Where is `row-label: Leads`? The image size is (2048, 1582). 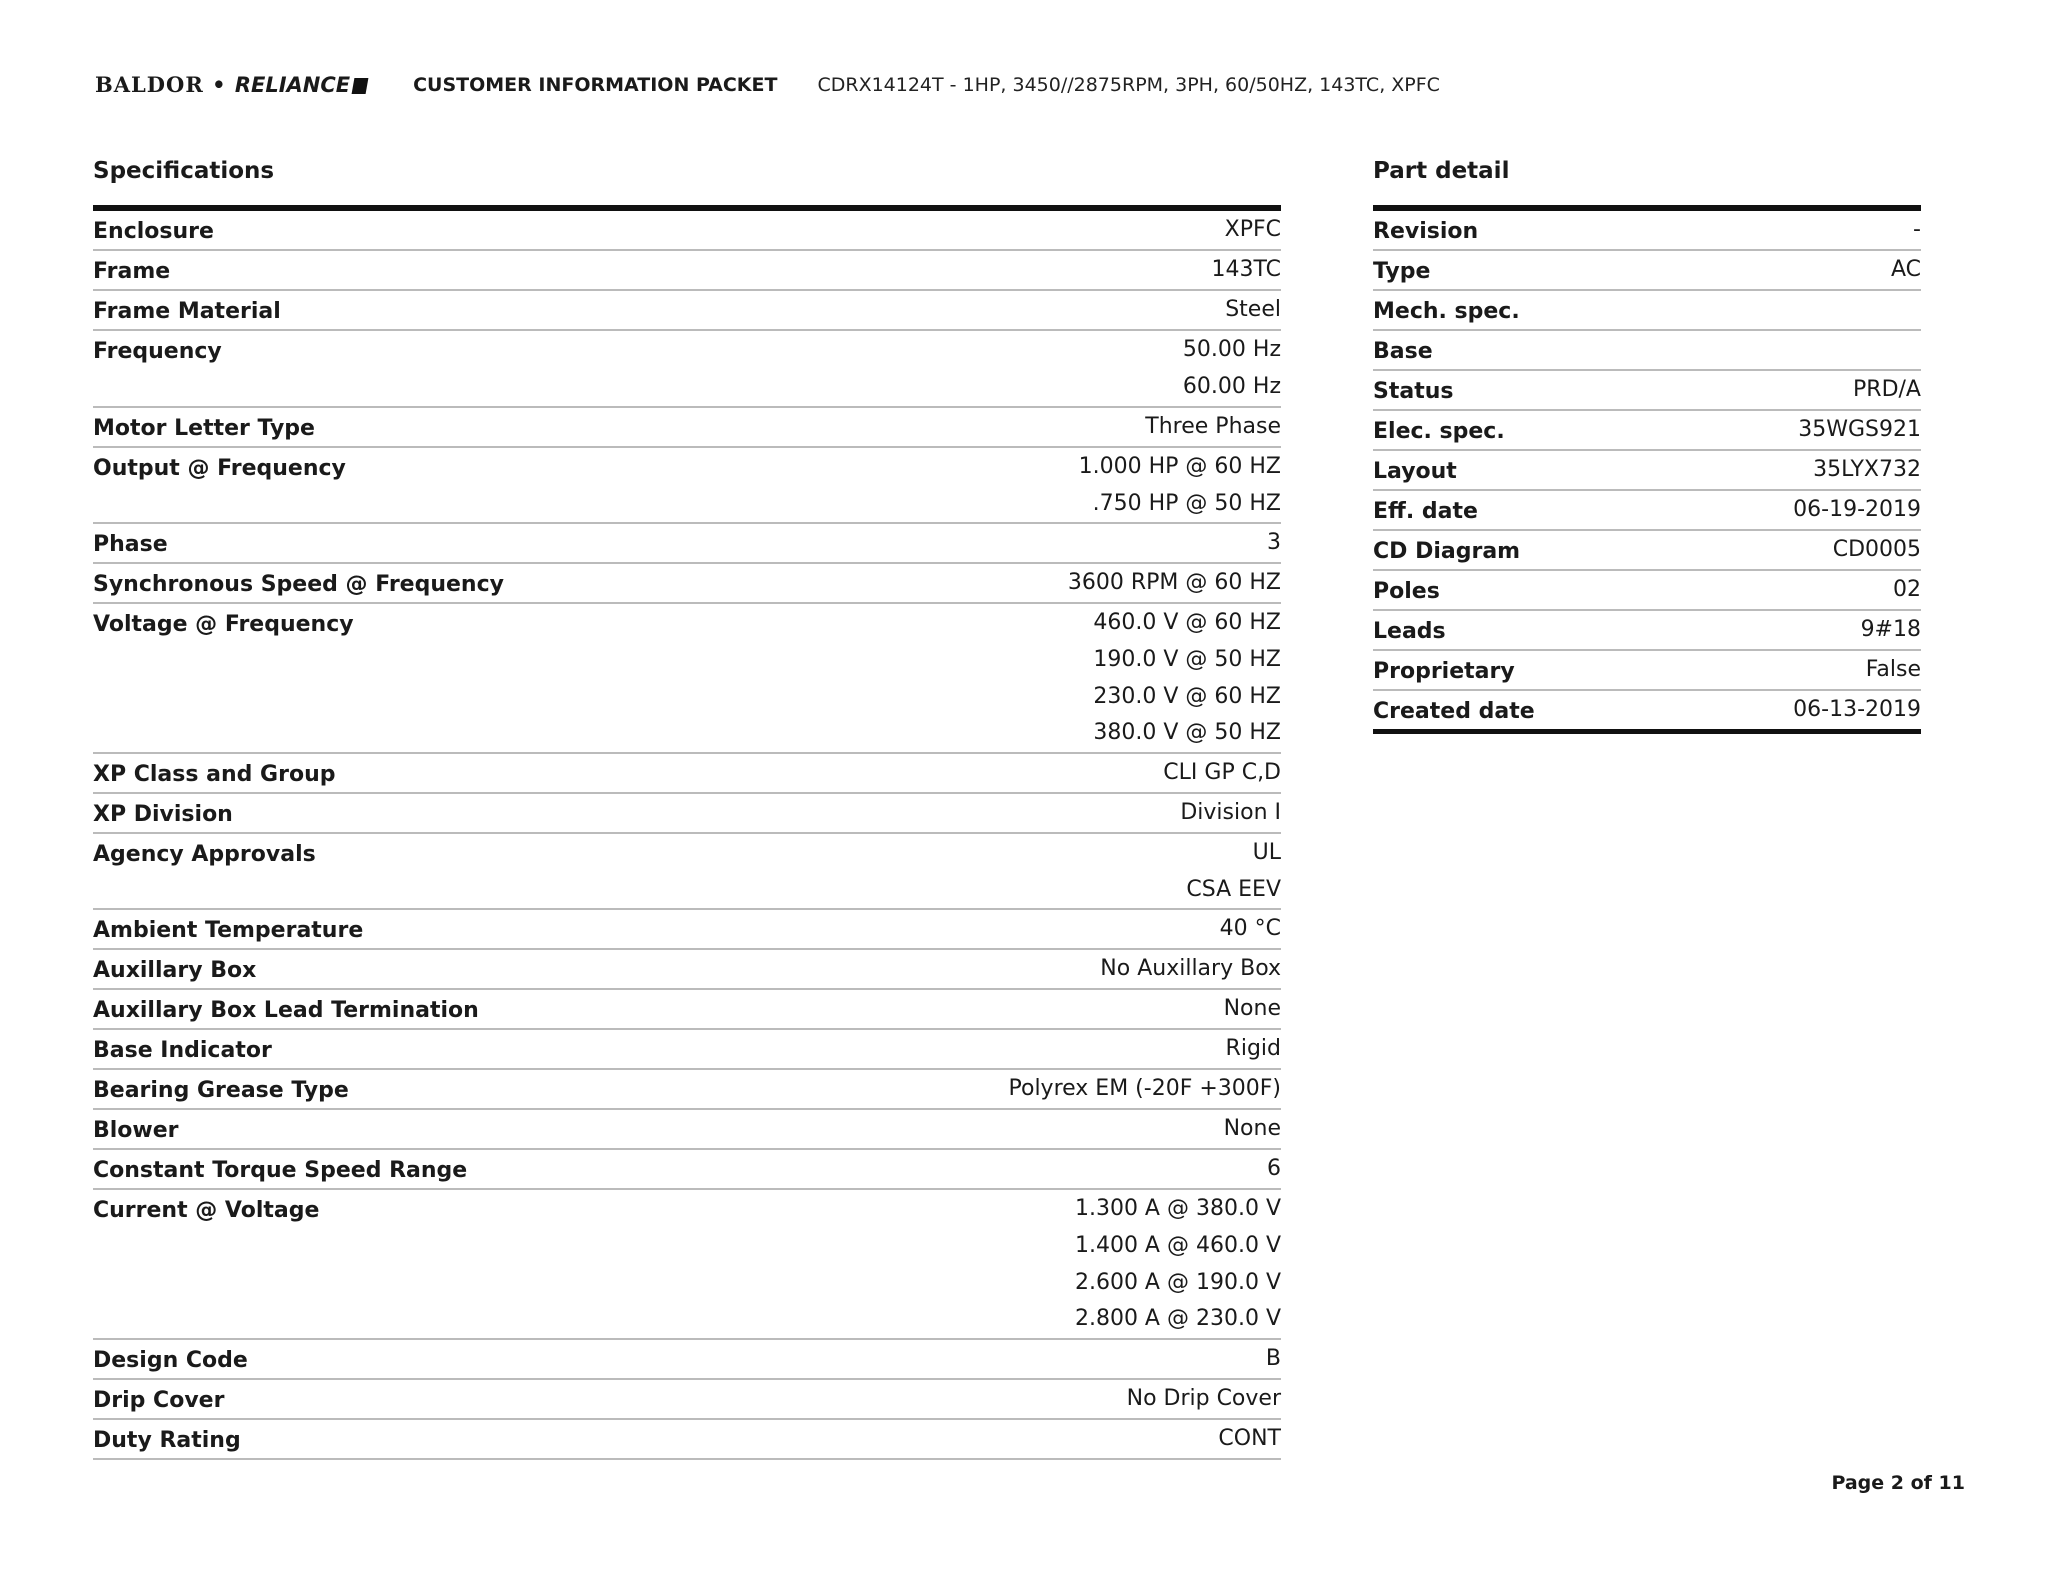
row-label: Leads is located at coordinates (1409, 631).